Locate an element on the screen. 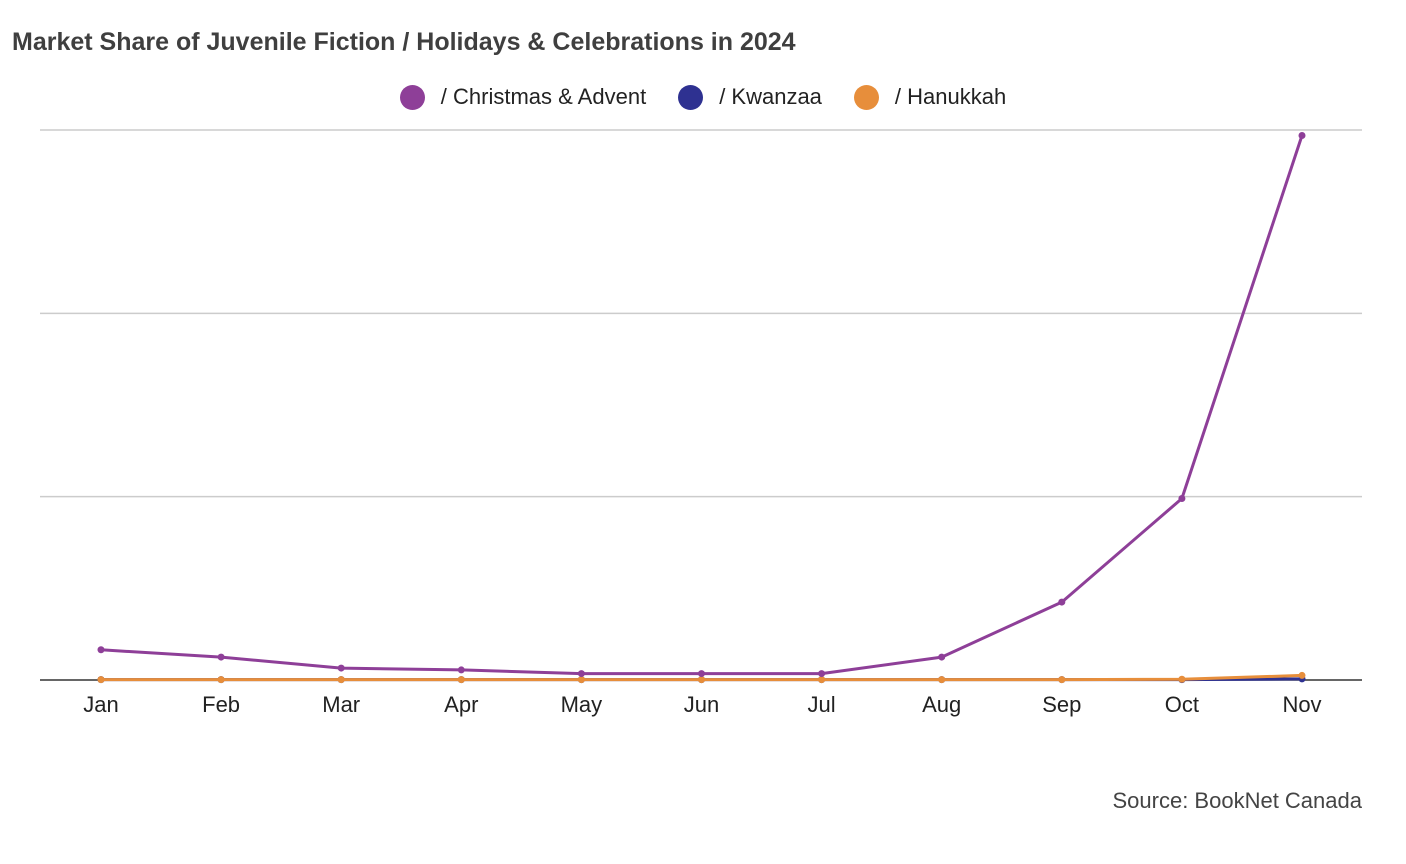 This screenshot has height=864, width=1406. series-0-point-jan is located at coordinates (101, 650).